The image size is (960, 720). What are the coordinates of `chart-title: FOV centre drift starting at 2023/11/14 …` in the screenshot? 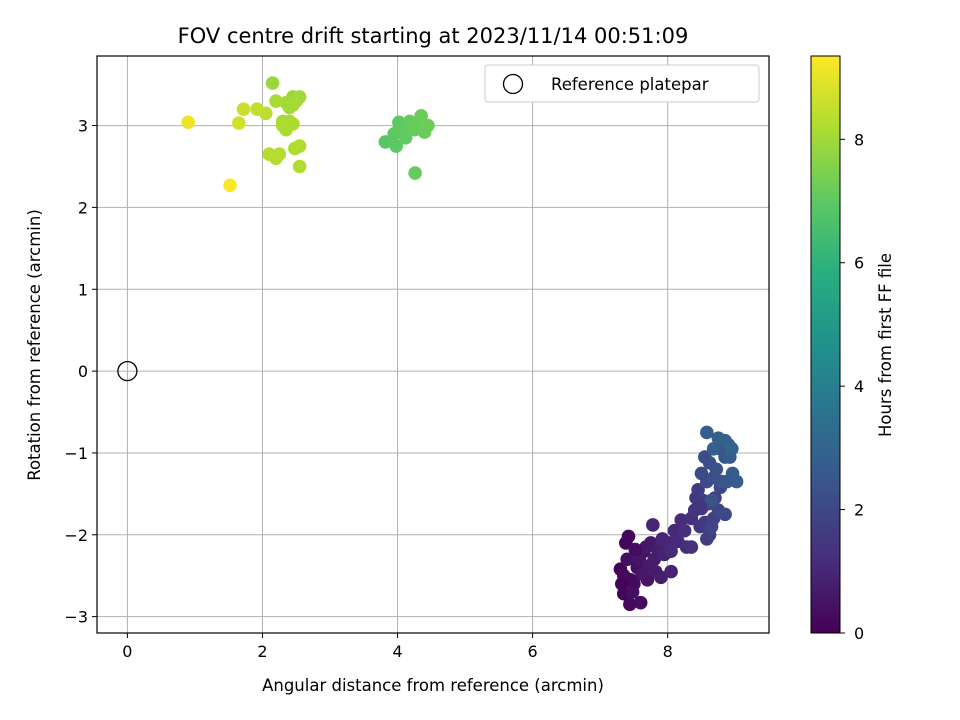 It's located at (433, 36).